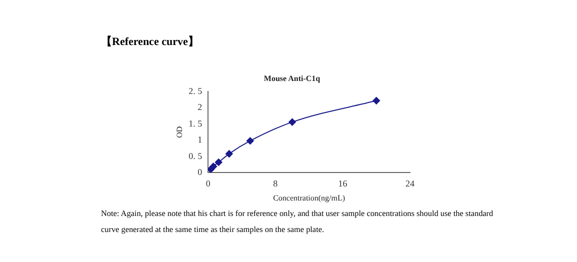 The height and width of the screenshot is (262, 577). I want to click on chart-title: Mouse Anti-C1q, so click(292, 78).